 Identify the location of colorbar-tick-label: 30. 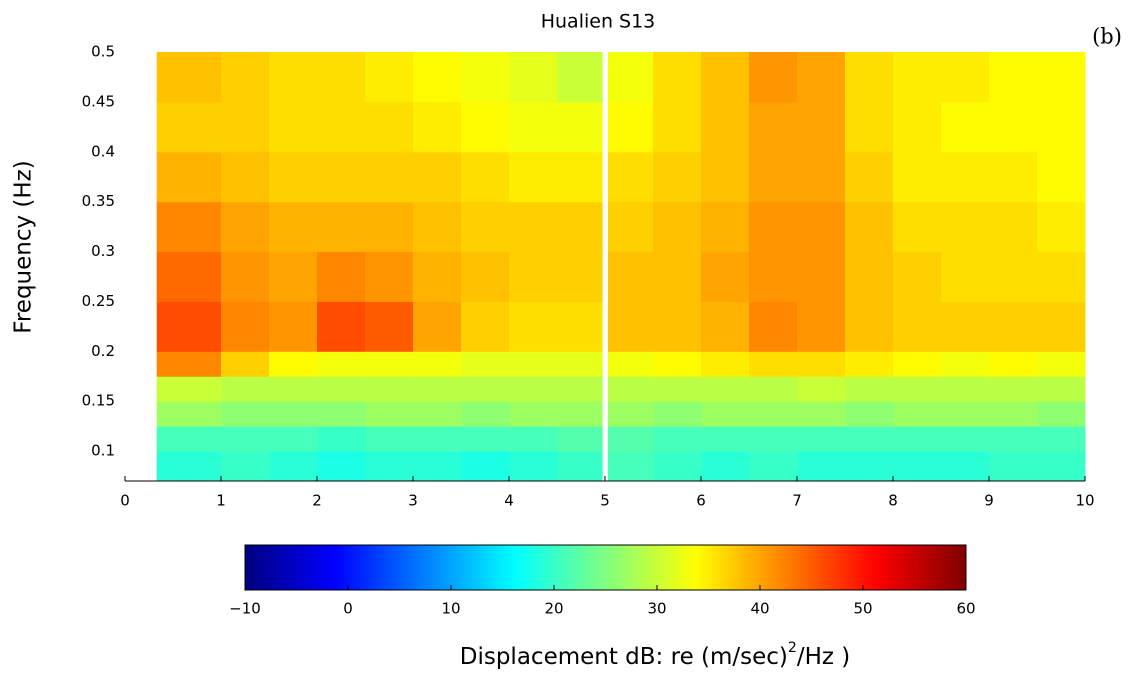
(656, 609).